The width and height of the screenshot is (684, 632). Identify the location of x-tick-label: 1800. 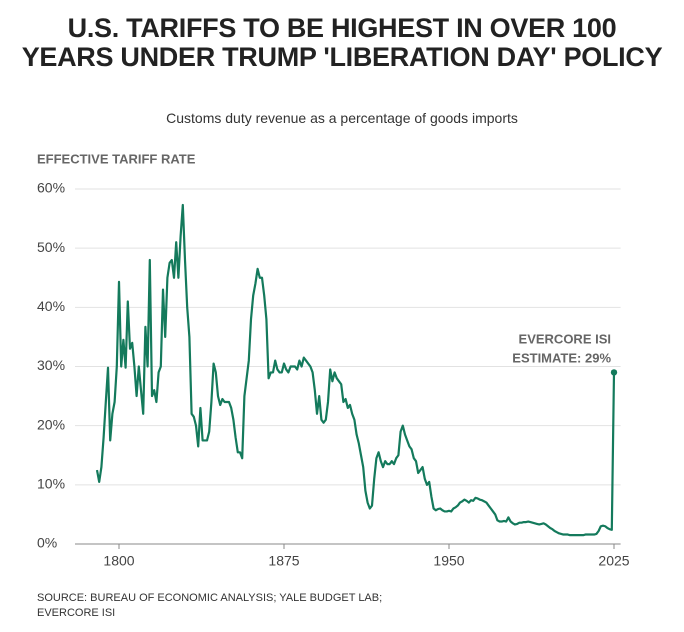
(118, 561).